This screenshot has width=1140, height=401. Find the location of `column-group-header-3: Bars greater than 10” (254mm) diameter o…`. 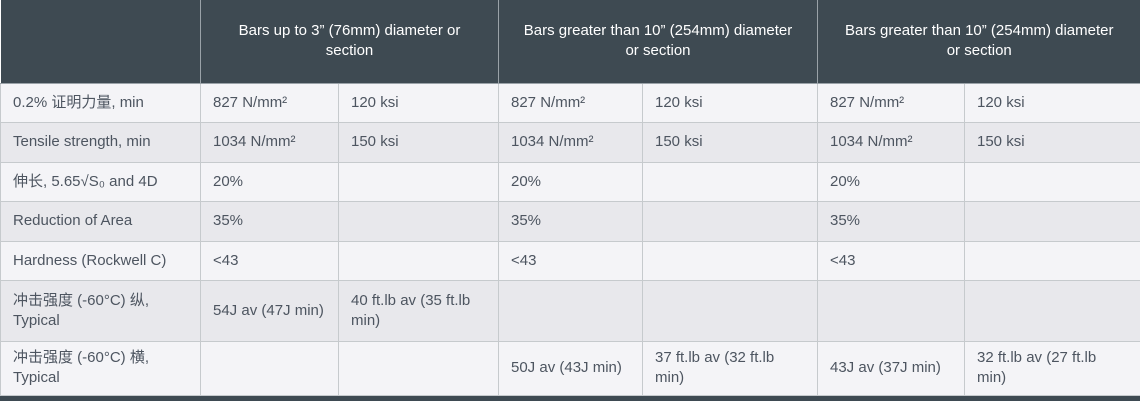

column-group-header-3: Bars greater than 10” (254mm) diameter o… is located at coordinates (978, 42).